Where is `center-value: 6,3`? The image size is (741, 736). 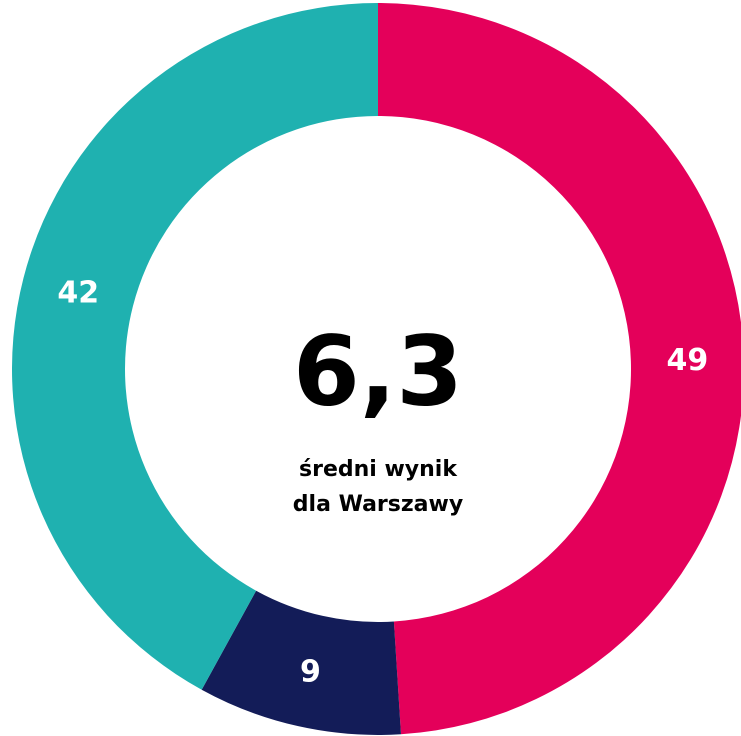 center-value: 6,3 is located at coordinates (378, 371).